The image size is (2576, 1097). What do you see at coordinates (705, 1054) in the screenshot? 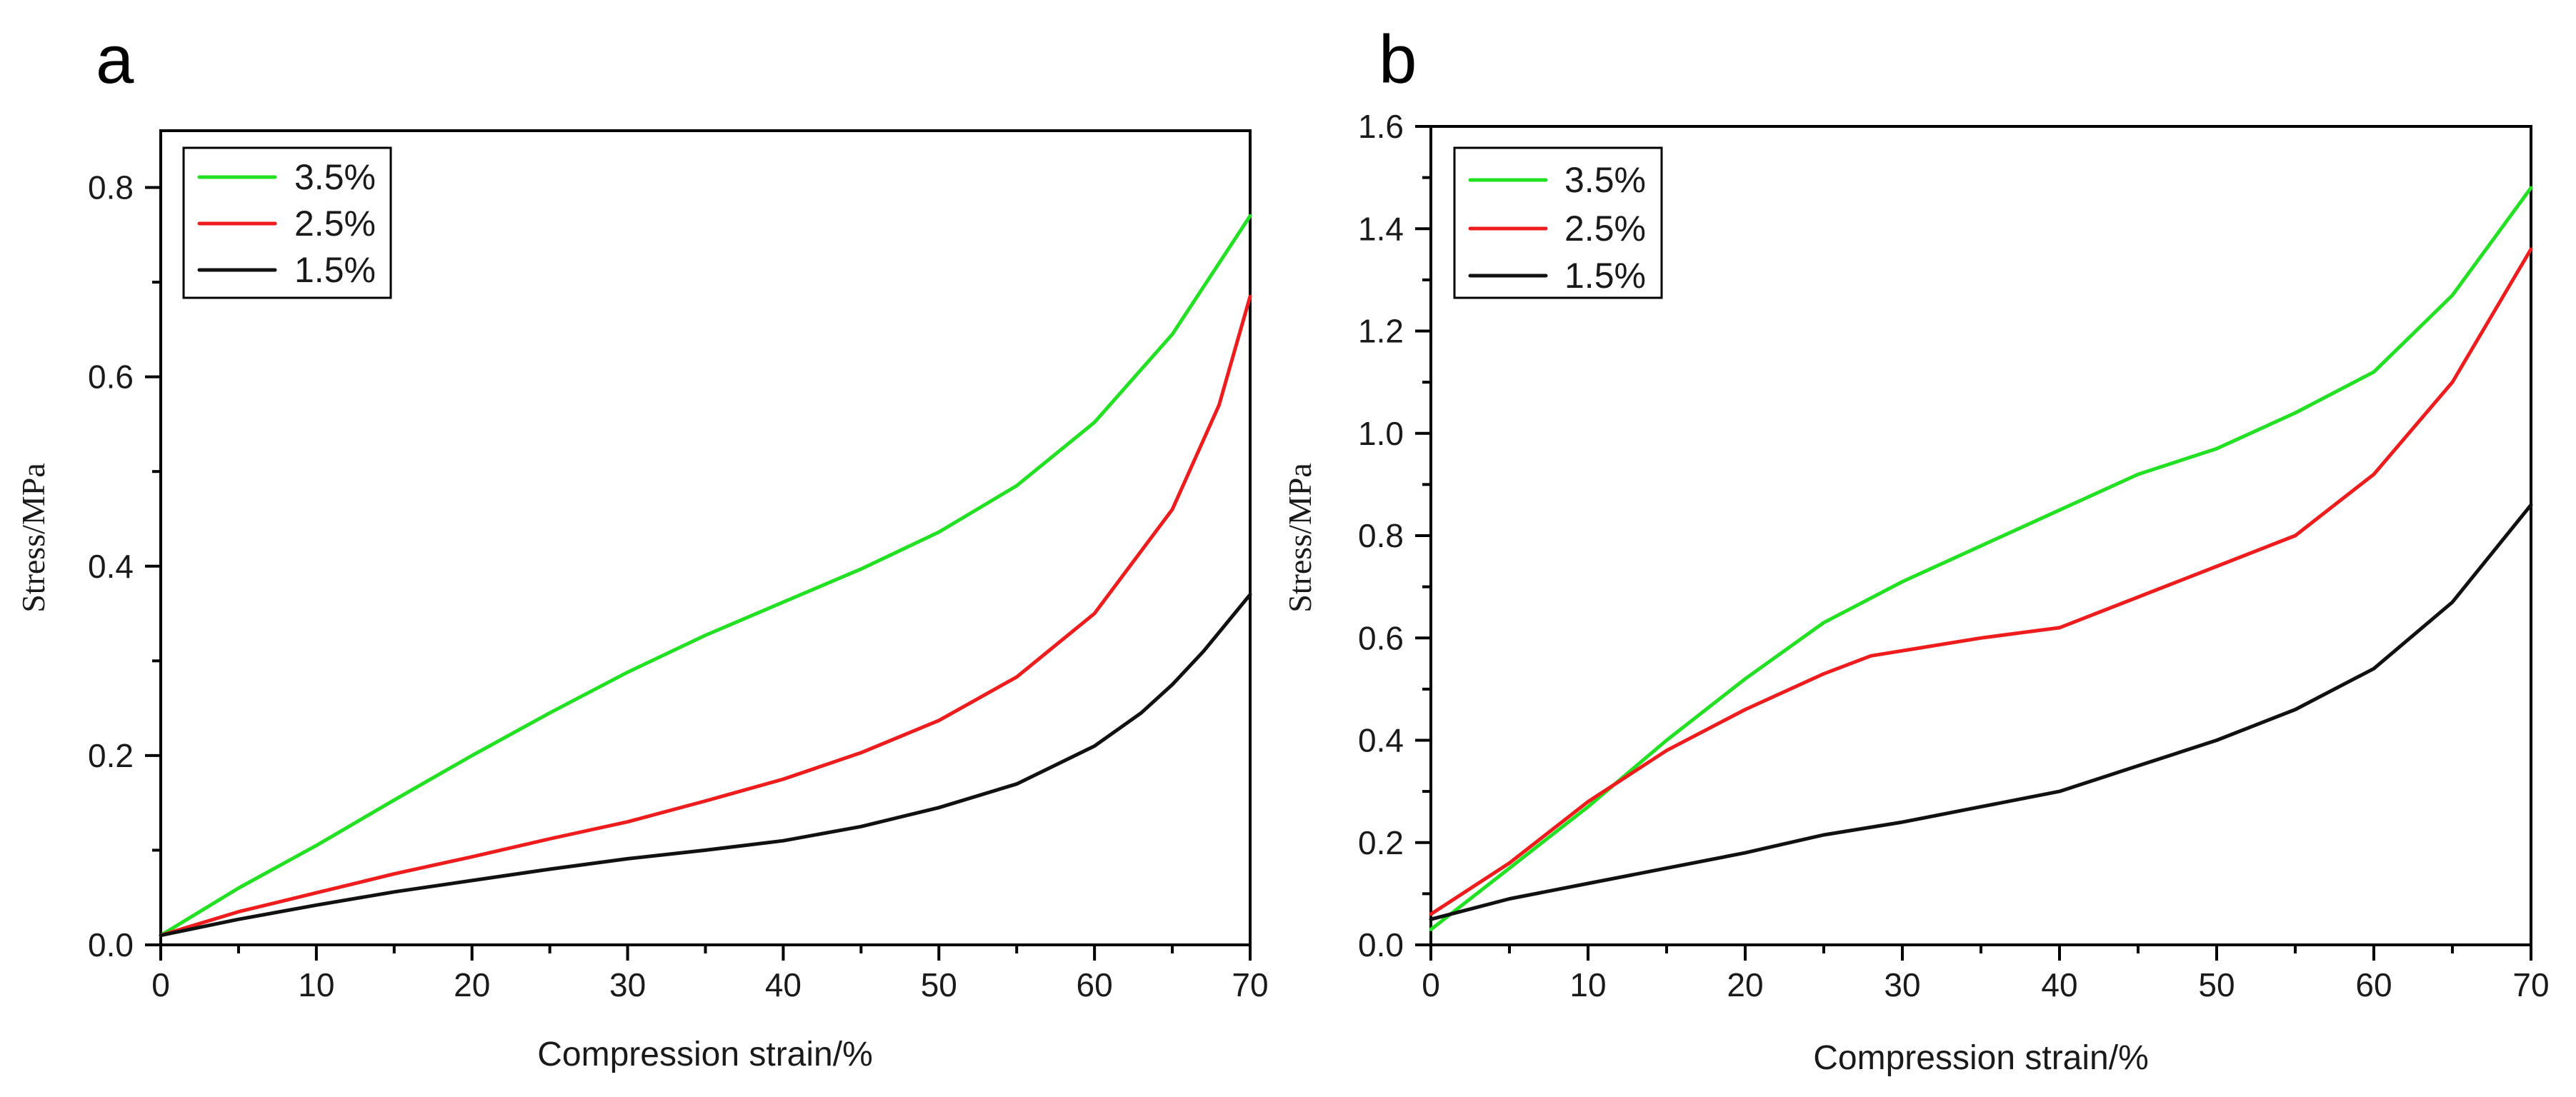
I see `panel-a-x-axis-title: Compression strain/%` at bounding box center [705, 1054].